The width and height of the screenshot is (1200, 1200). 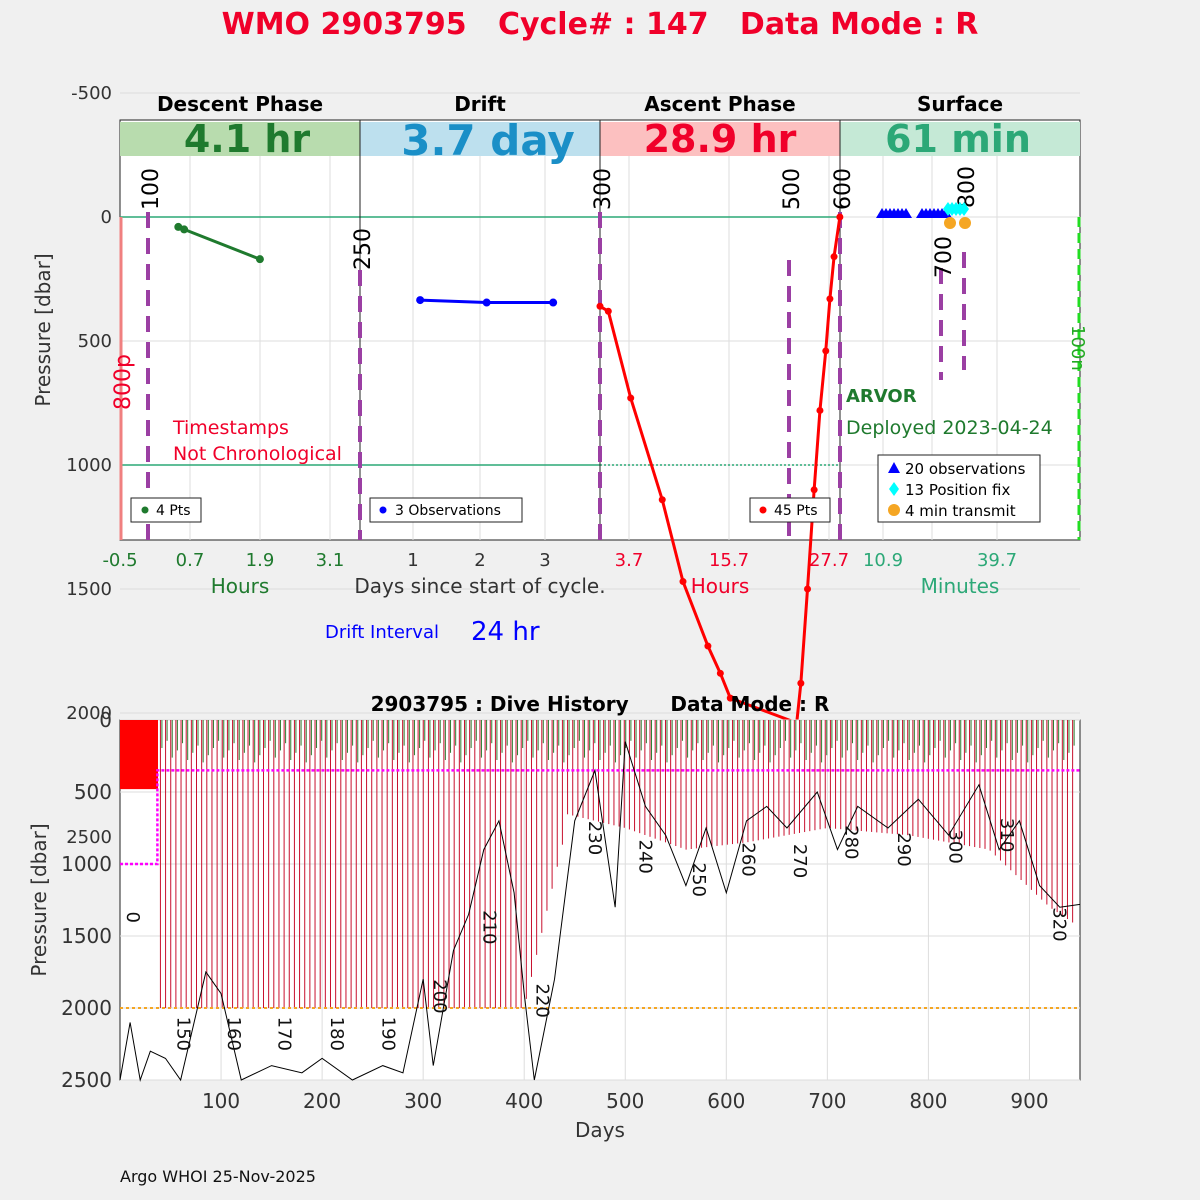 I want to click on ascent-legend-marker, so click(x=763, y=510).